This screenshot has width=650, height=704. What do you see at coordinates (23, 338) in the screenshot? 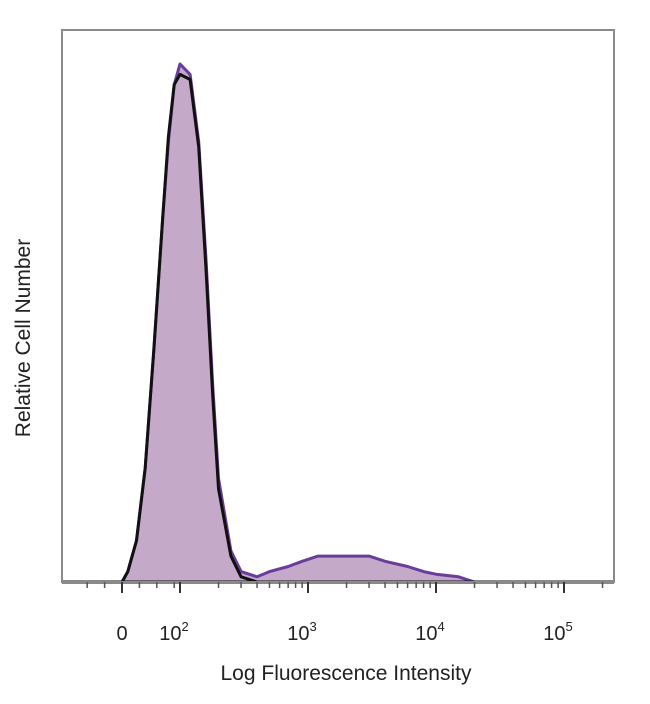
I see `y-axis-label: Relative Cell Number` at bounding box center [23, 338].